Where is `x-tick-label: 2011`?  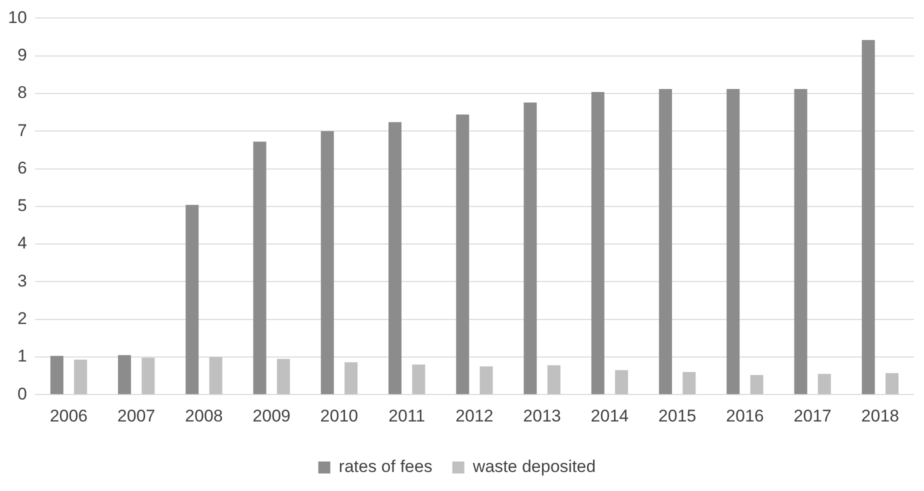 x-tick-label: 2011 is located at coordinates (407, 416).